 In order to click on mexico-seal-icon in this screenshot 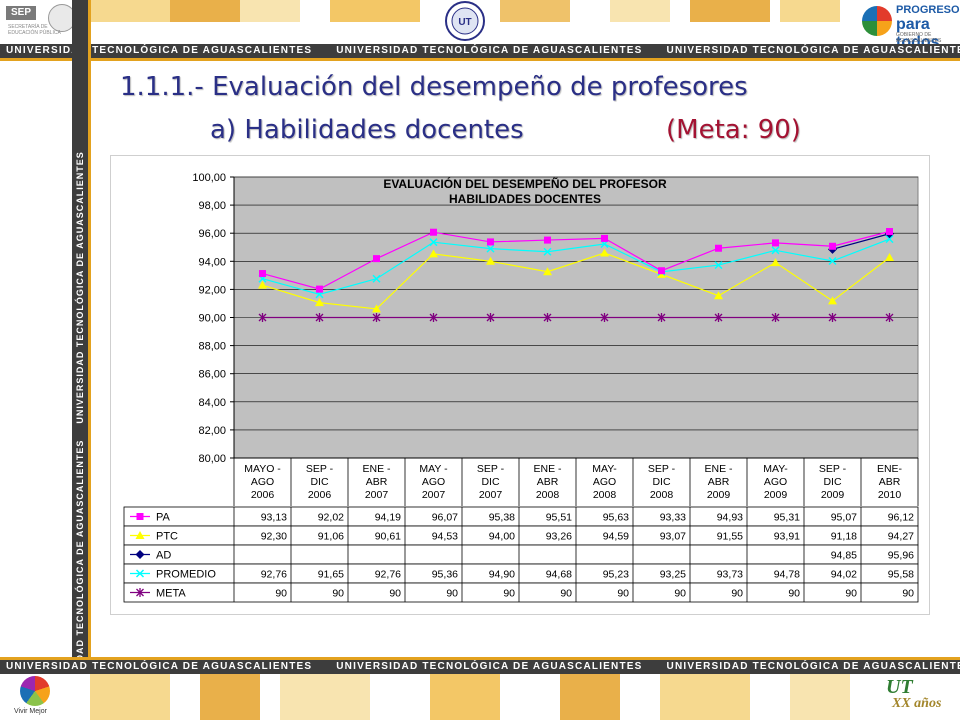, I will do `click(62, 18)`.